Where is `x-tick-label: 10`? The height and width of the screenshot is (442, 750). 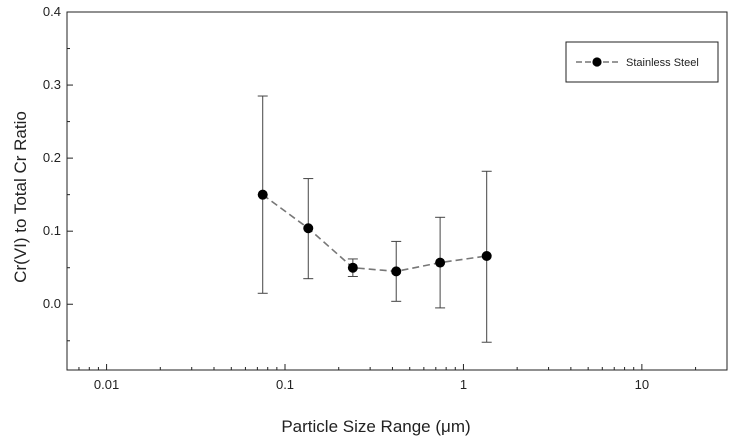 x-tick-label: 10 is located at coordinates (642, 384).